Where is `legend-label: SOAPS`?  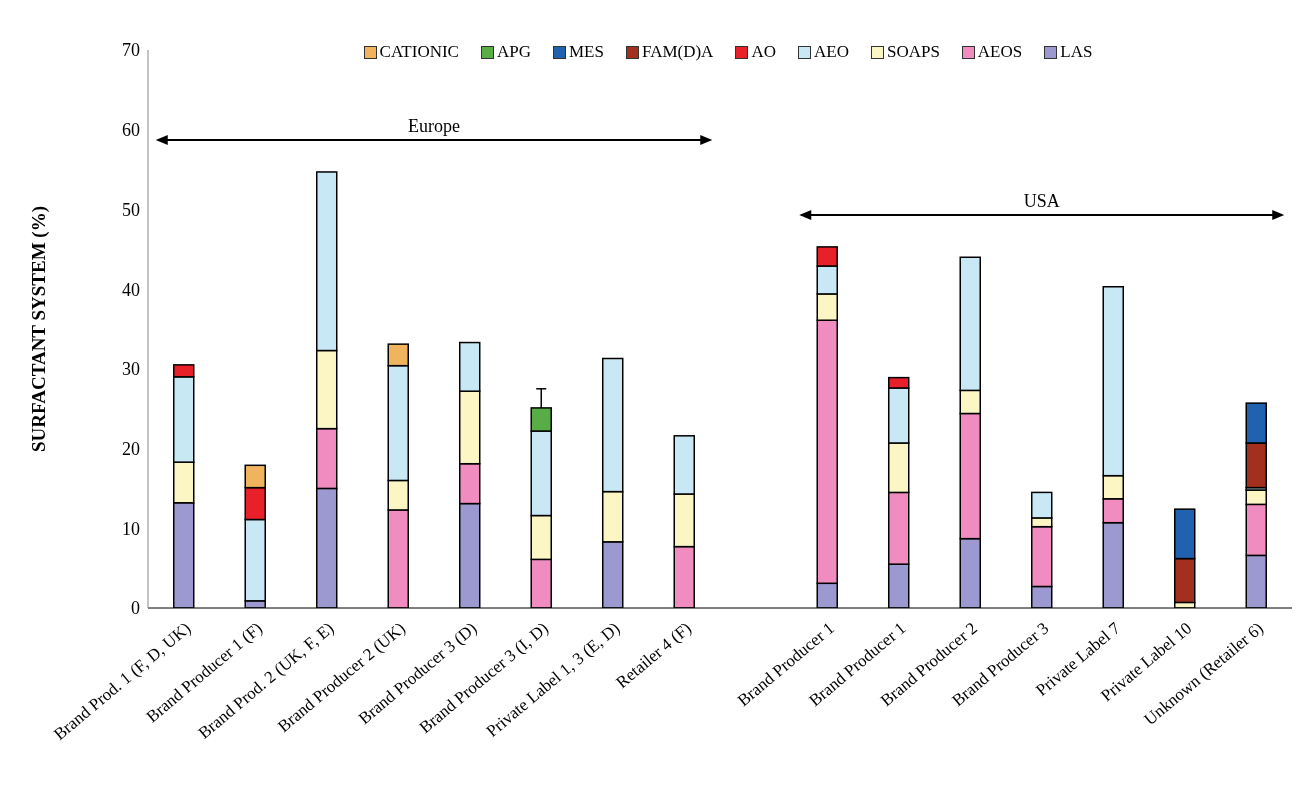
legend-label: SOAPS is located at coordinates (912, 52).